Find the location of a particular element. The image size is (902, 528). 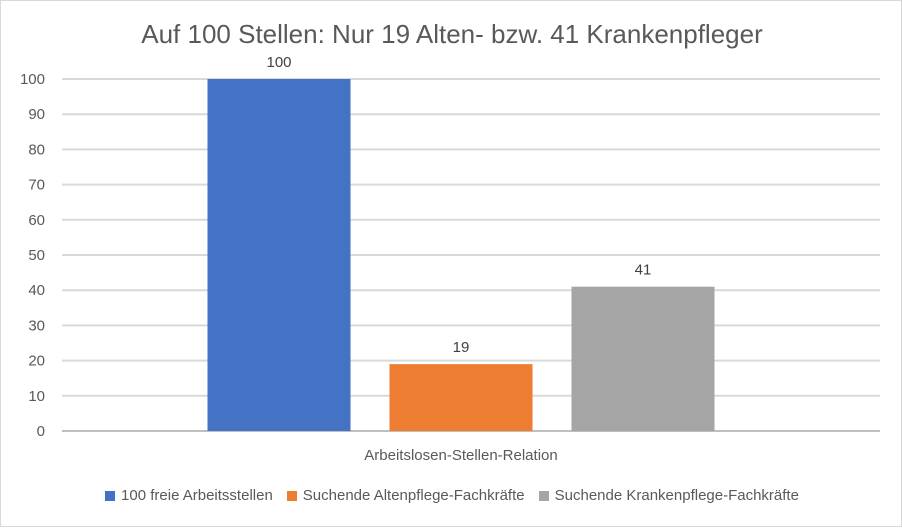

y-tick-label: 60 is located at coordinates (36, 220).